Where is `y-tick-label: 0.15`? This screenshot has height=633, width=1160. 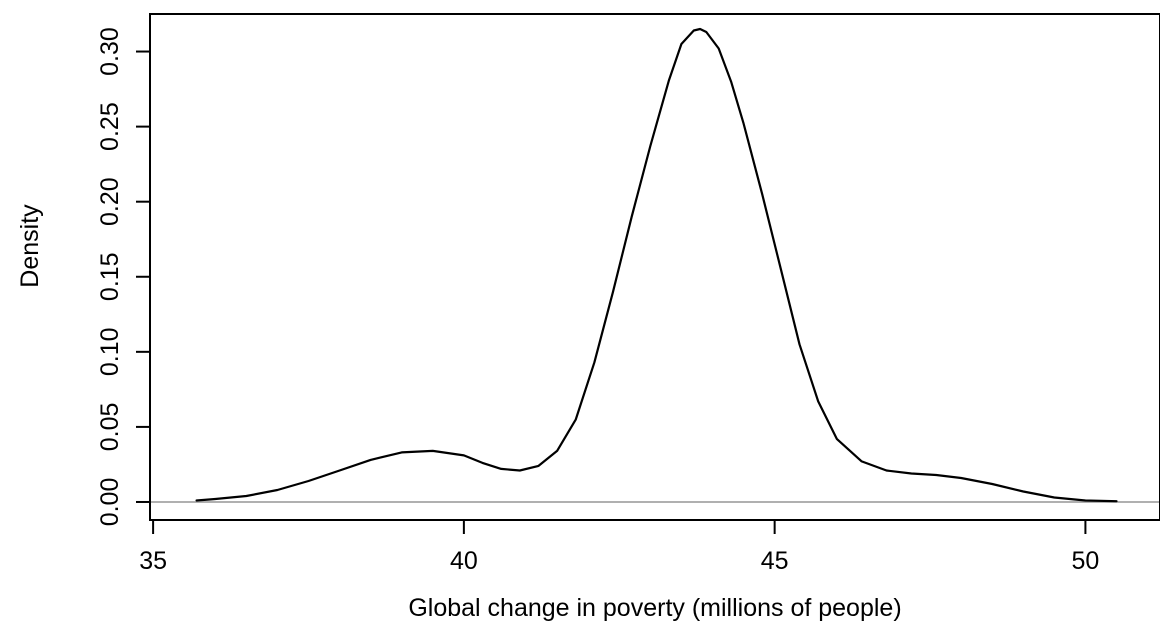
y-tick-label: 0.15 is located at coordinates (110, 276).